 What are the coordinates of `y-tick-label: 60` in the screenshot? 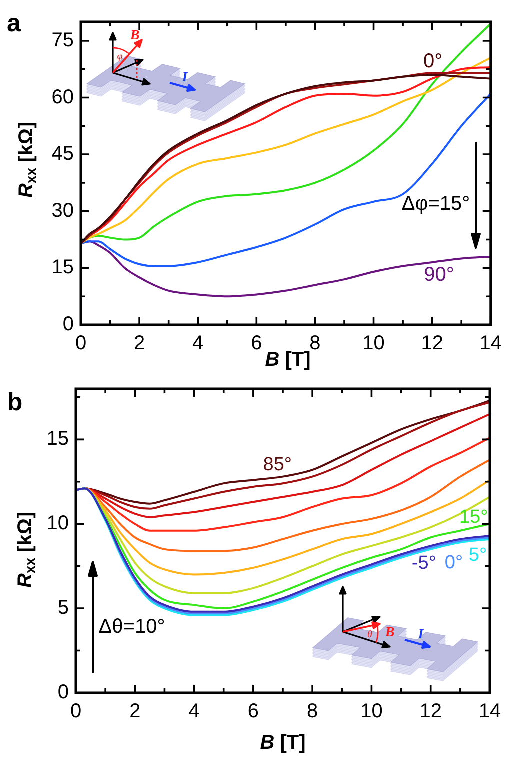 It's located at (63, 97).